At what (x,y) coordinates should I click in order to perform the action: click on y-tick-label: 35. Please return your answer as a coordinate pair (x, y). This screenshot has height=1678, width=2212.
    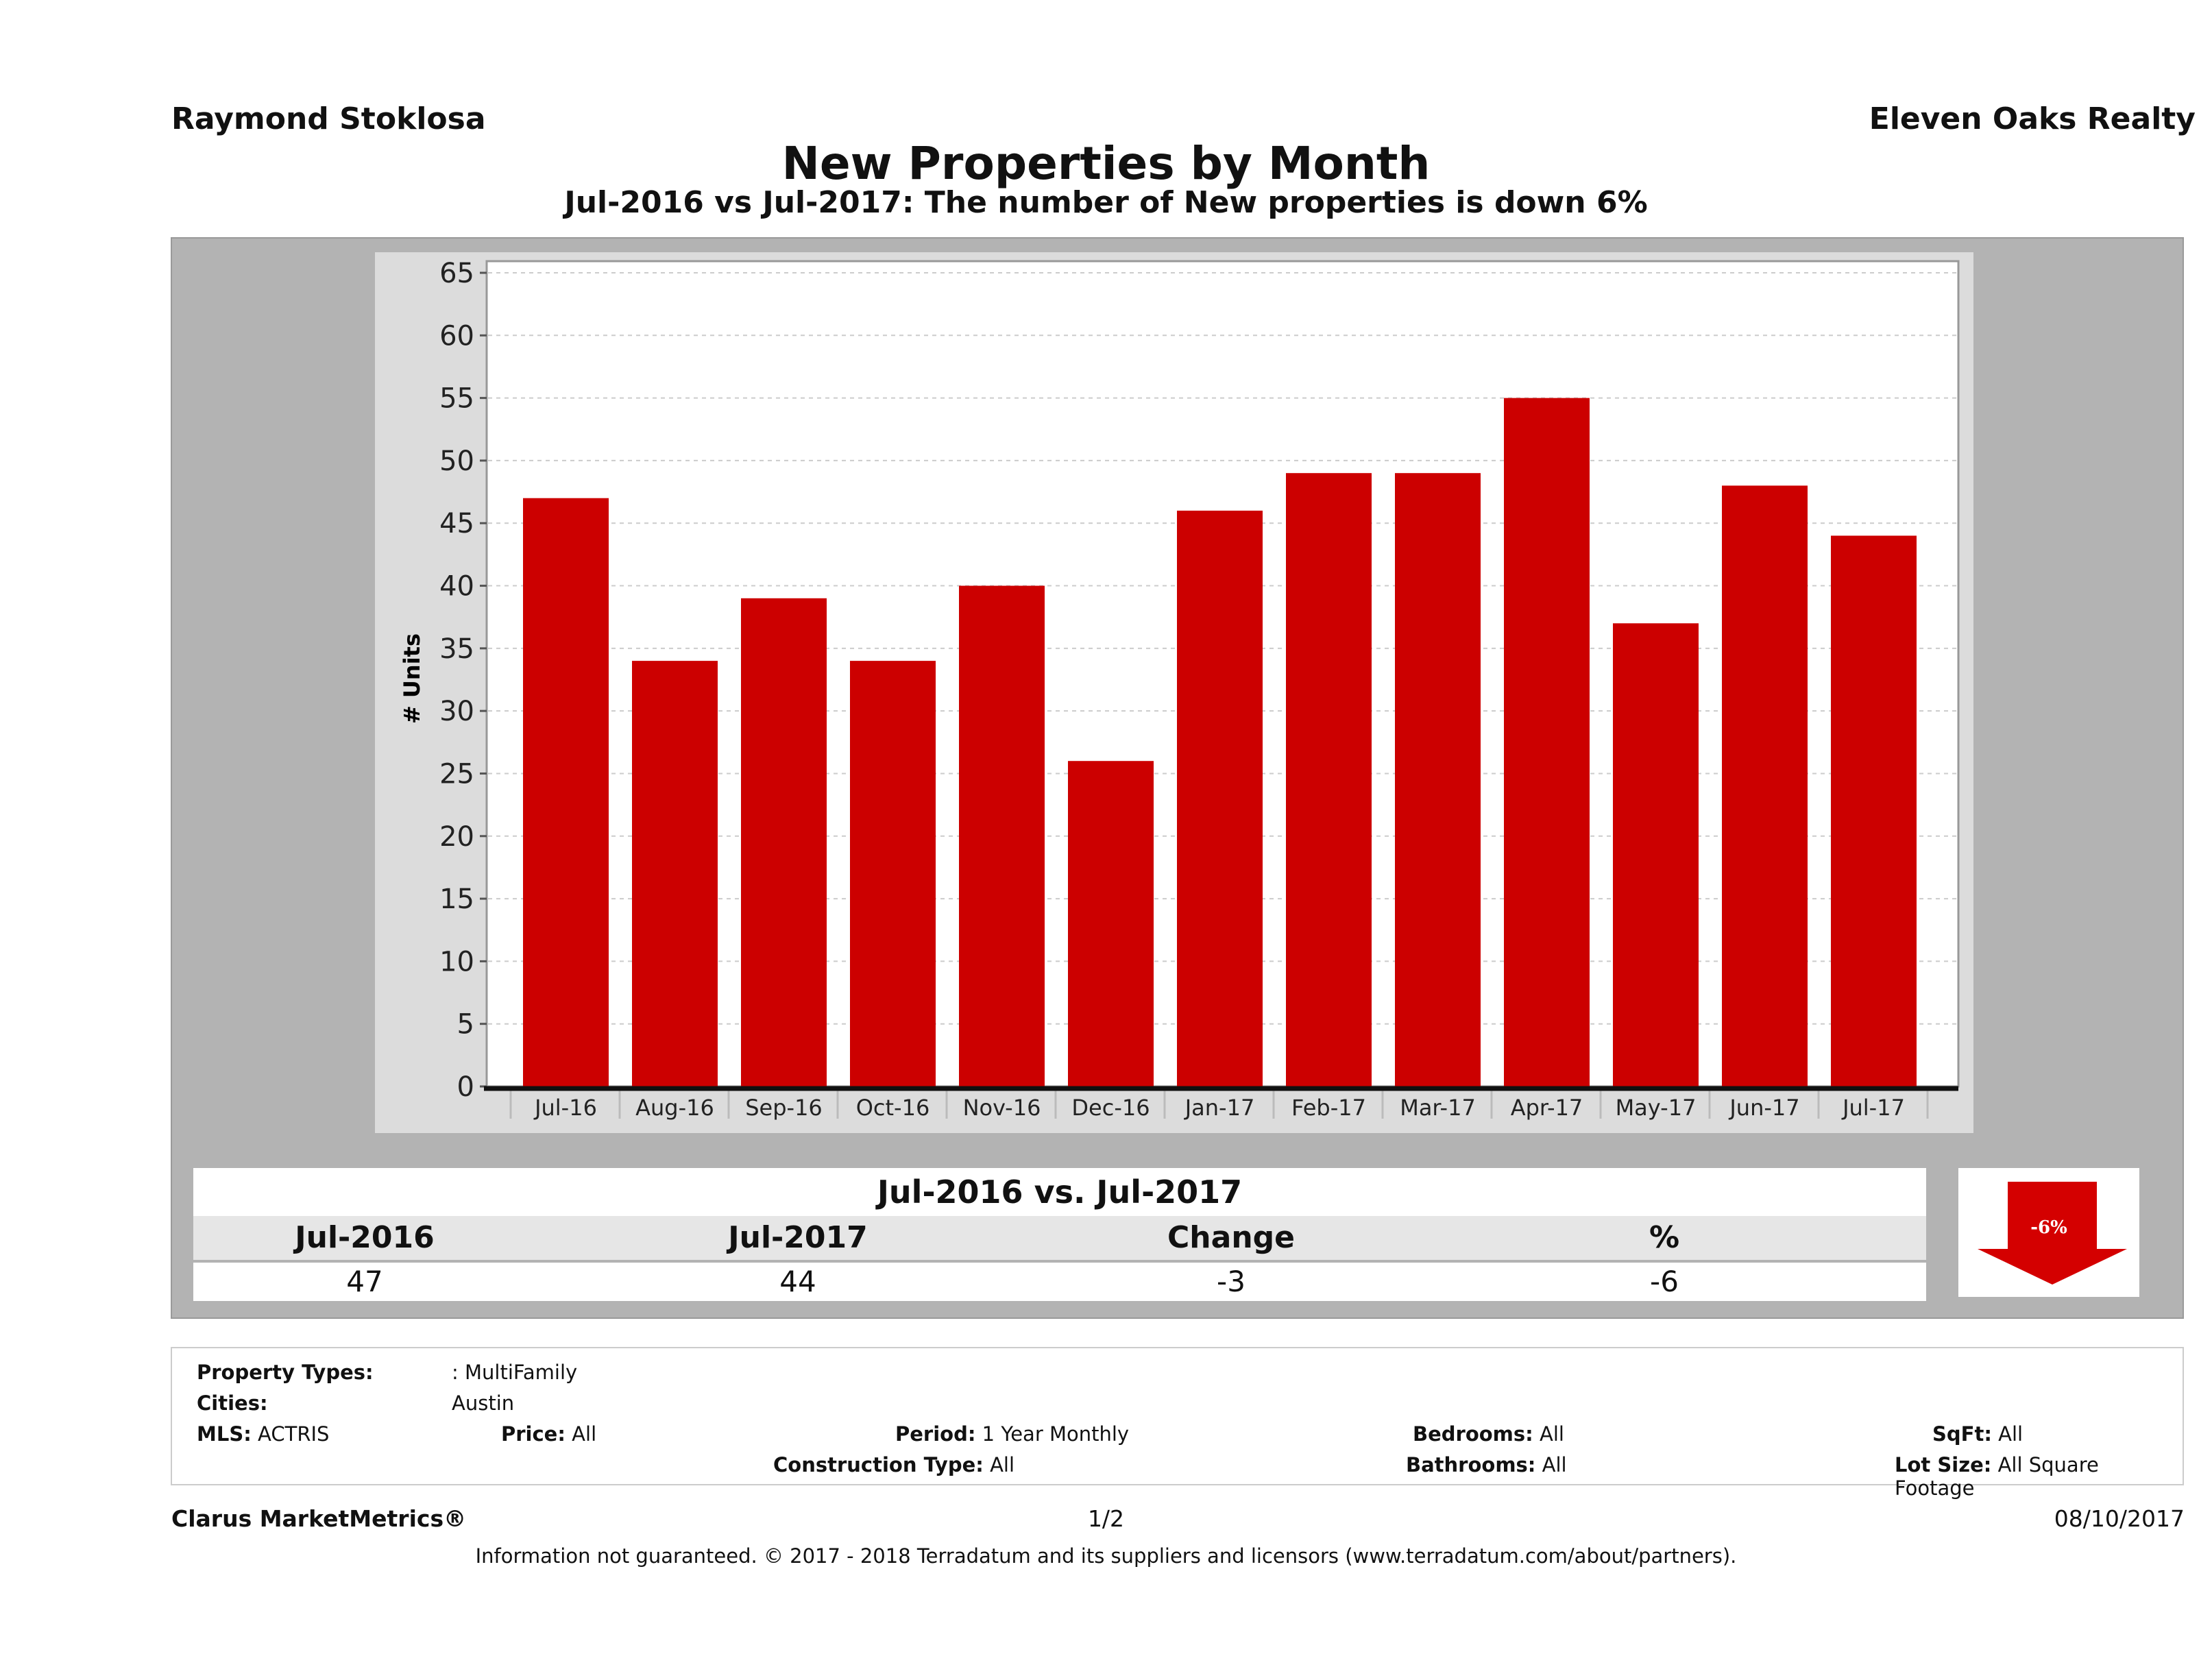
    Looking at the image, I should click on (457, 649).